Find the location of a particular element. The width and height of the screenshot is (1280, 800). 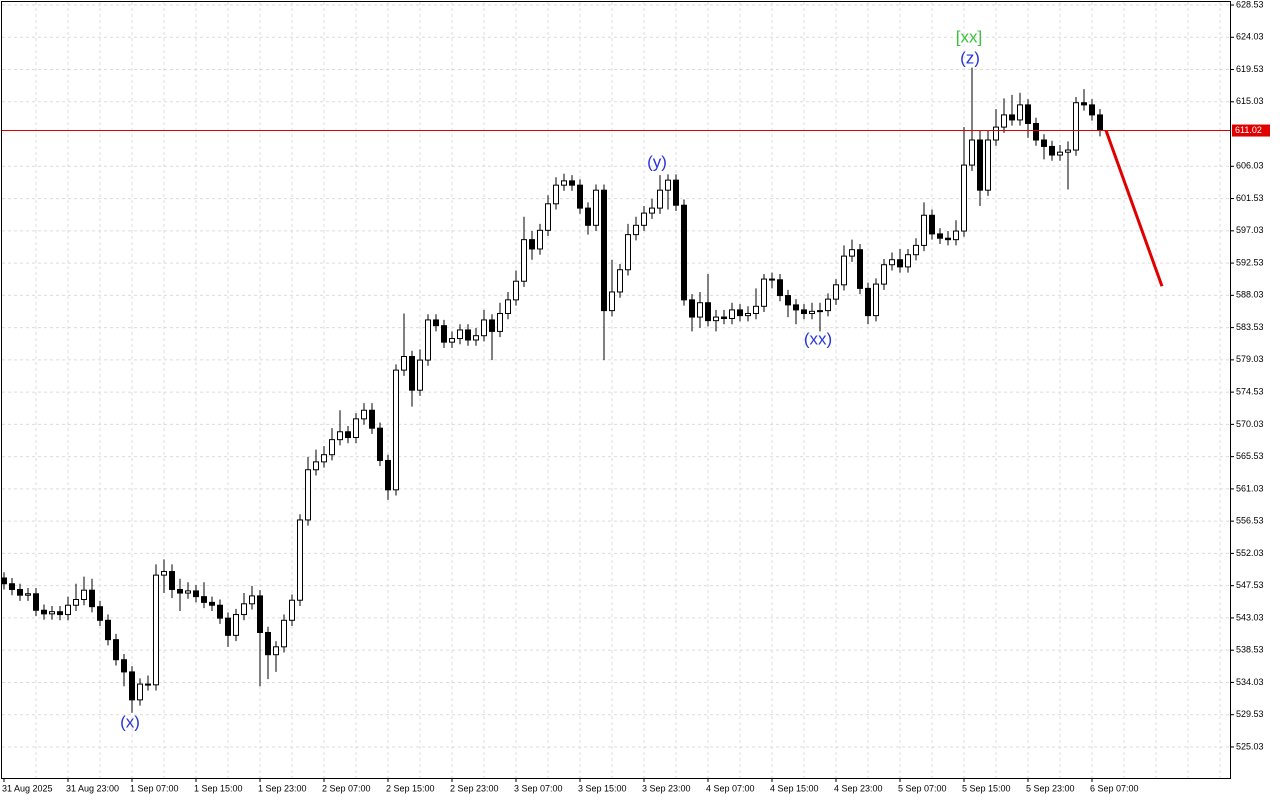

x-tick-label: 3 Sep 23:00 is located at coordinates (666, 788).